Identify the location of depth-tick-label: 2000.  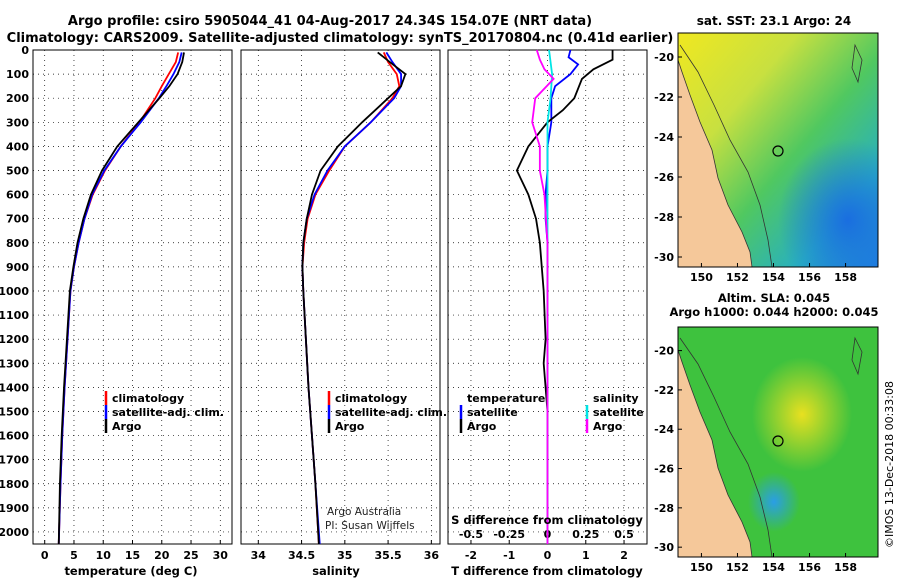
(14, 532).